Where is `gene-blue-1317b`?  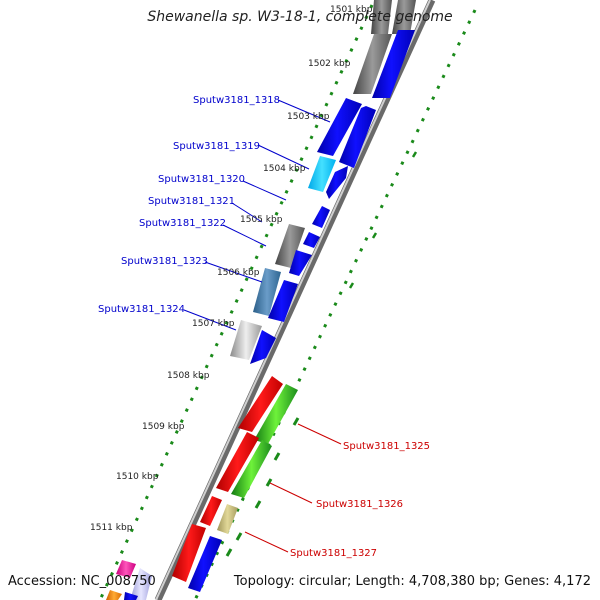 gene-blue-1317b is located at coordinates (393, 64).